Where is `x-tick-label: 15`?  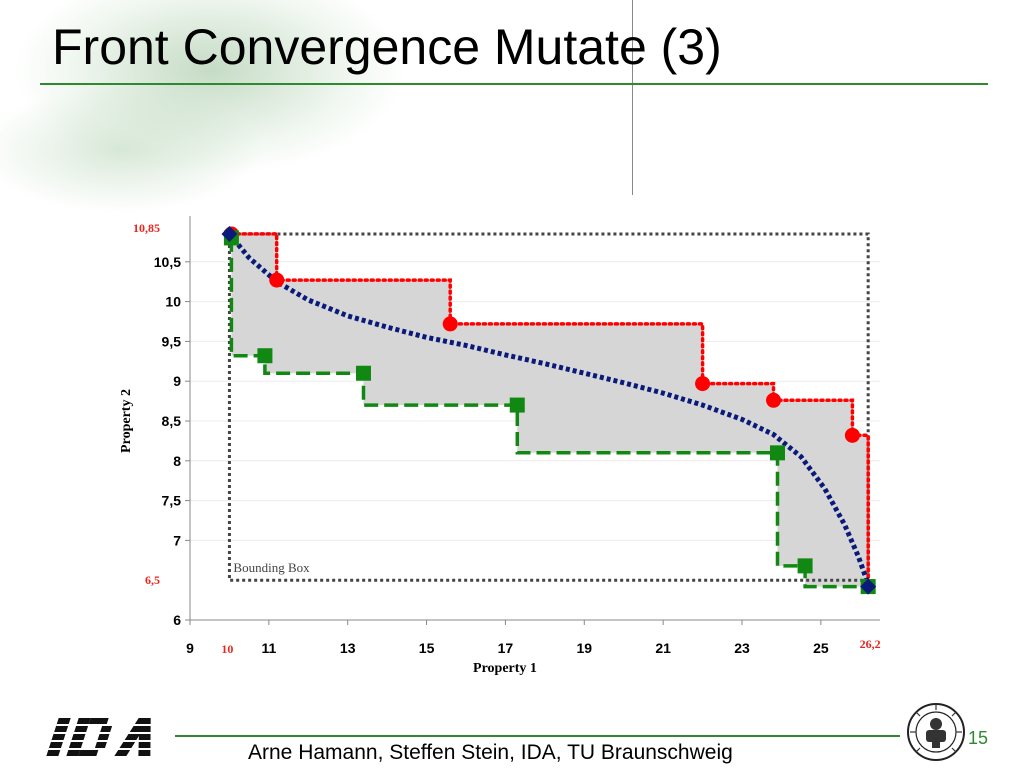 x-tick-label: 15 is located at coordinates (427, 648).